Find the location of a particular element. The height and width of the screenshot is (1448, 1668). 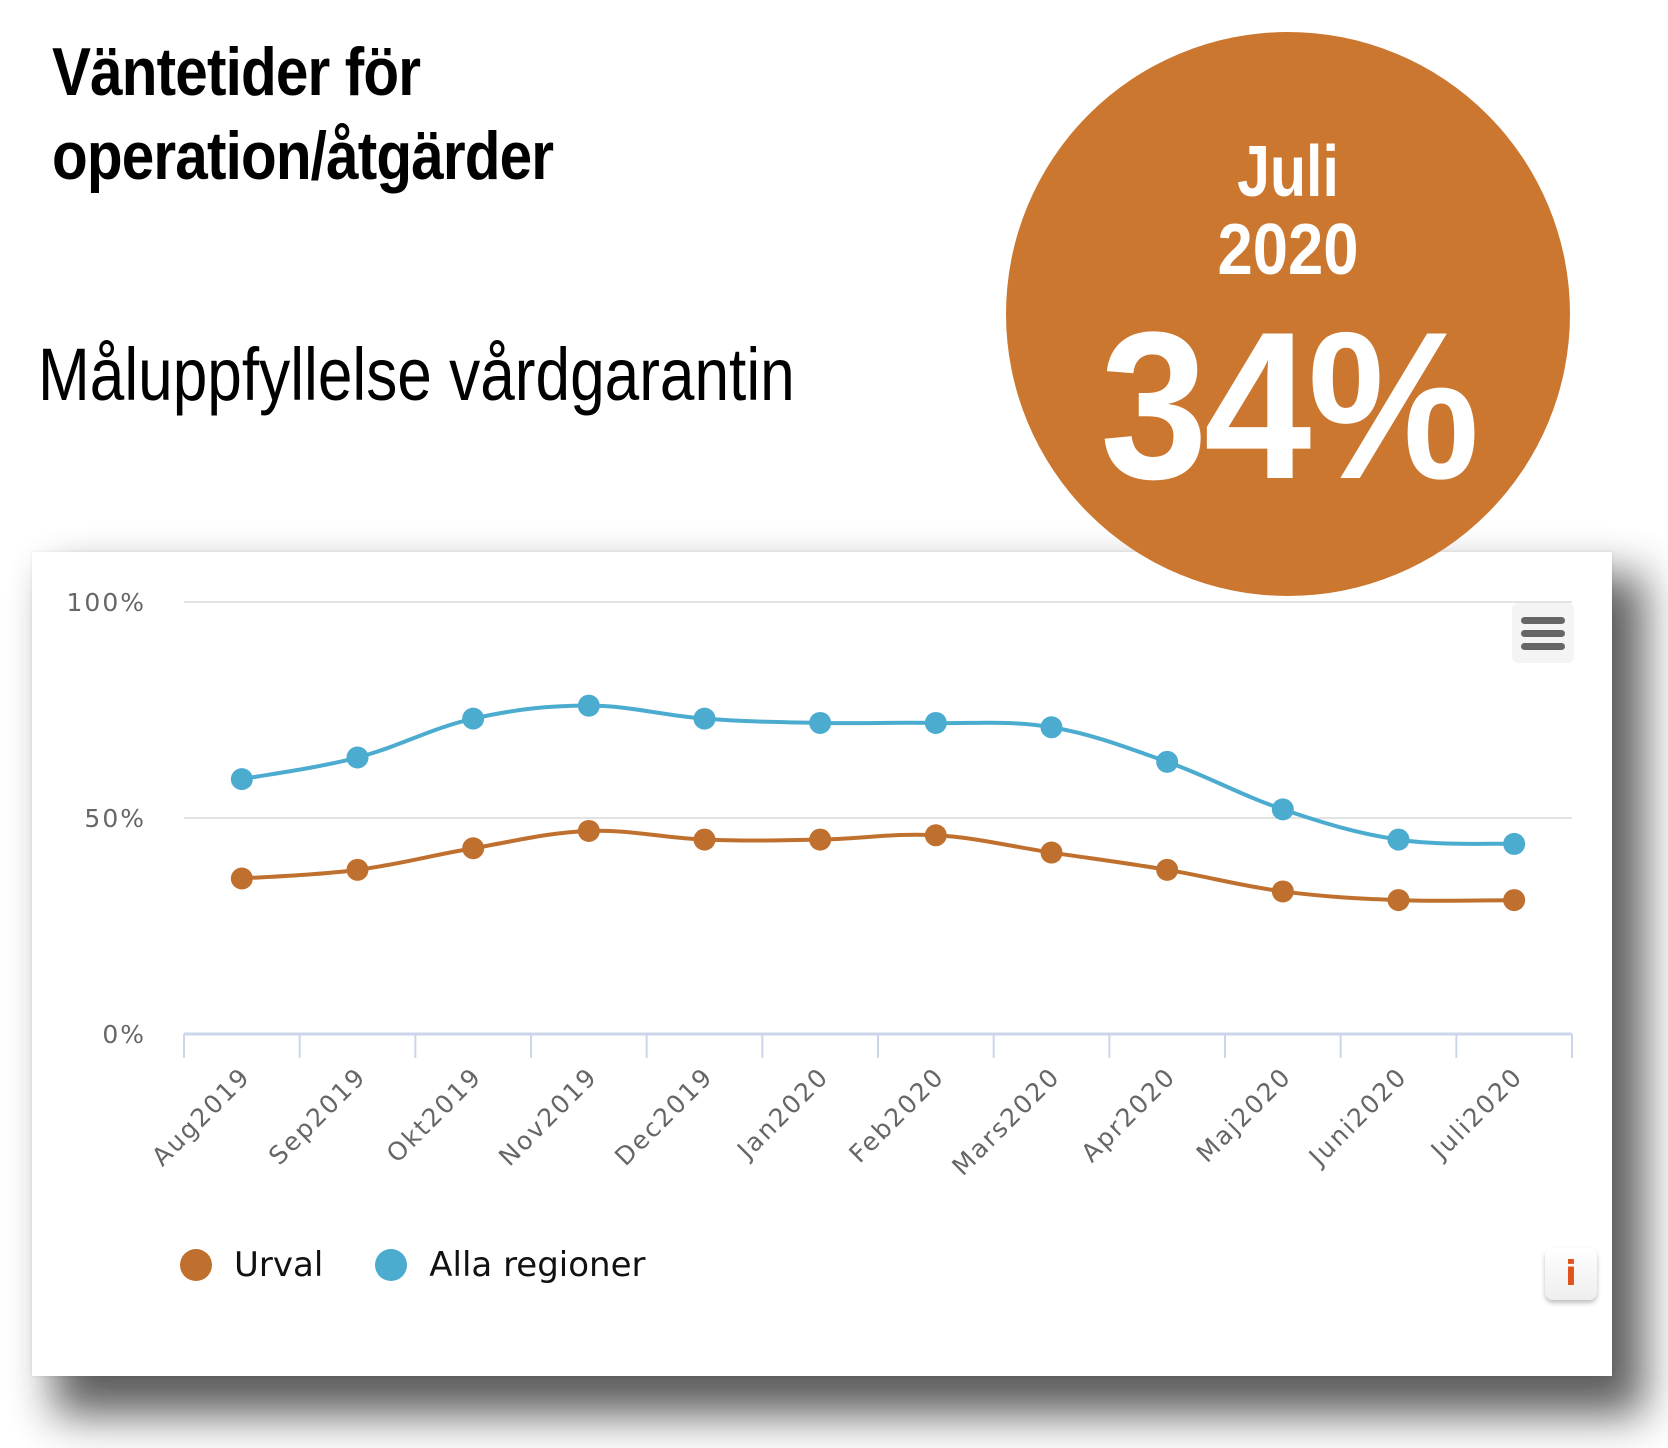

chart-menu-button is located at coordinates (1543, 633).